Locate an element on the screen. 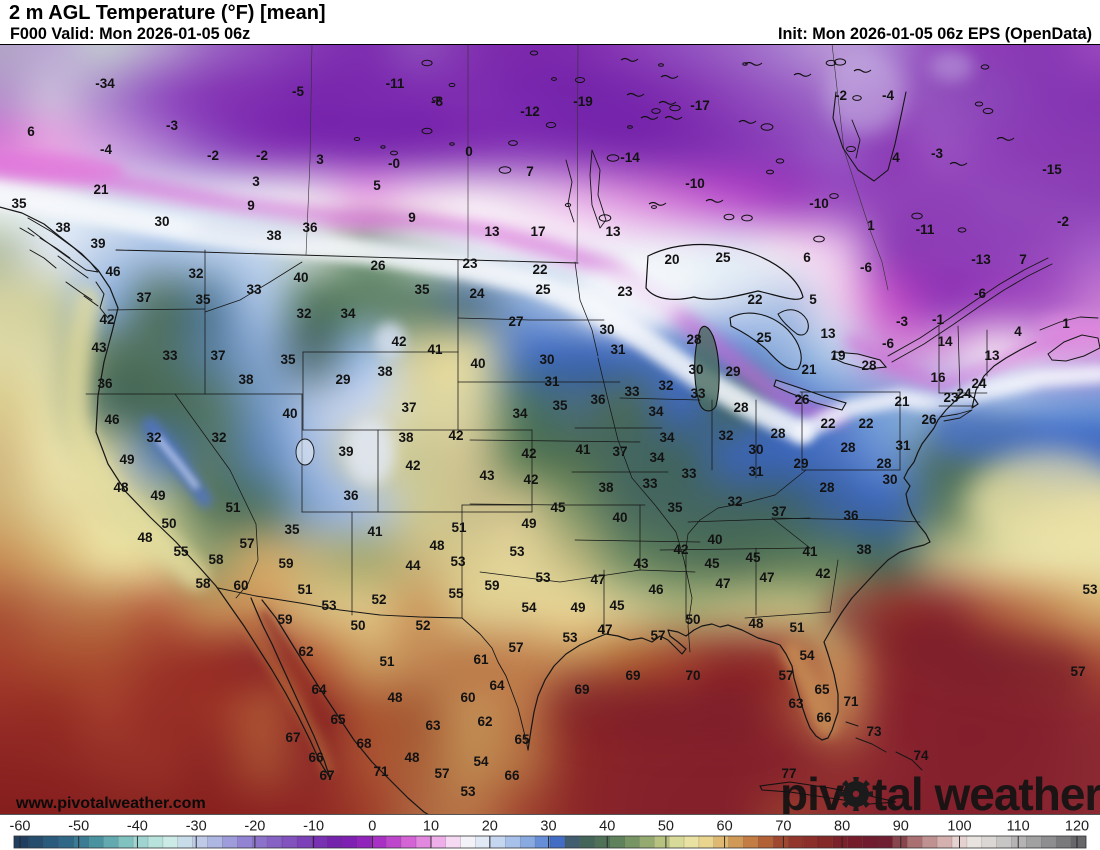 This screenshot has height=850, width=1100. svg-text: 25 is located at coordinates (723, 257).